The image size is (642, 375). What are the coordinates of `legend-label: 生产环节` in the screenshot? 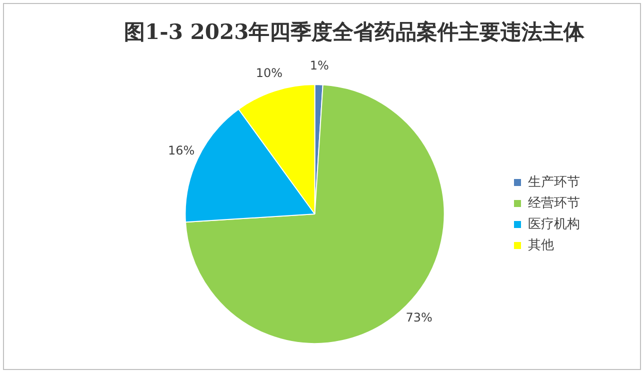 It's located at (554, 182).